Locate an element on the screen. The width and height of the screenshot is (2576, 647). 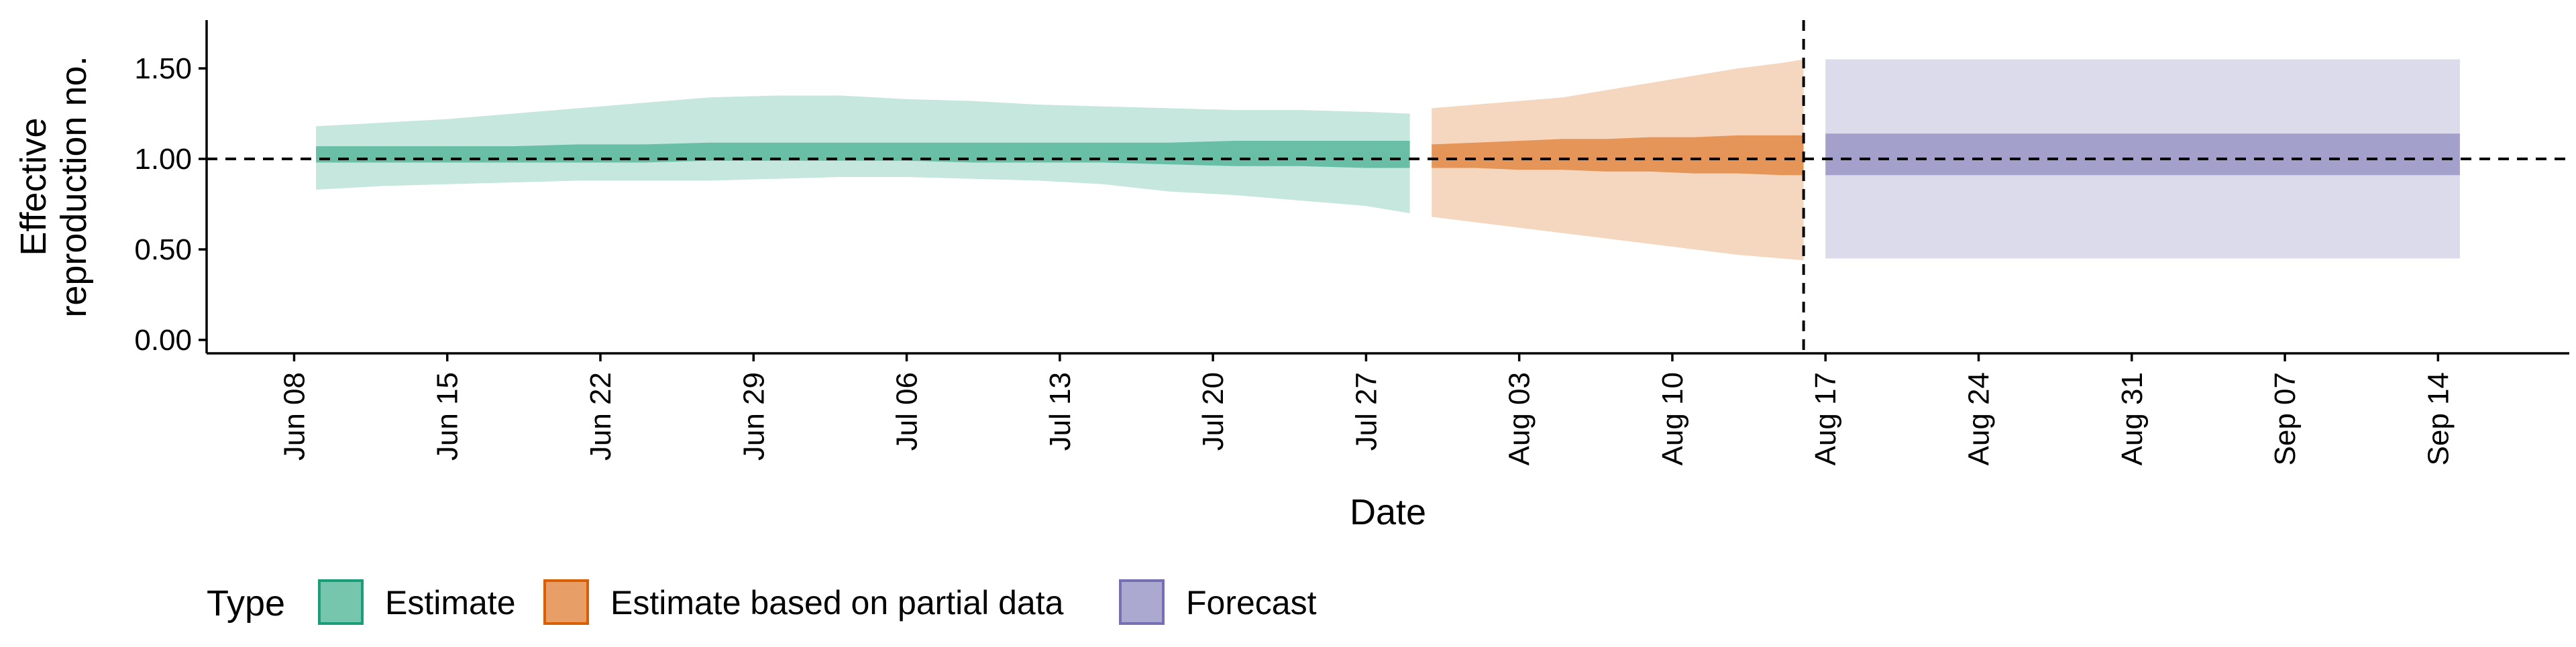
x-tick-label: Aug 10 is located at coordinates (1672, 418).